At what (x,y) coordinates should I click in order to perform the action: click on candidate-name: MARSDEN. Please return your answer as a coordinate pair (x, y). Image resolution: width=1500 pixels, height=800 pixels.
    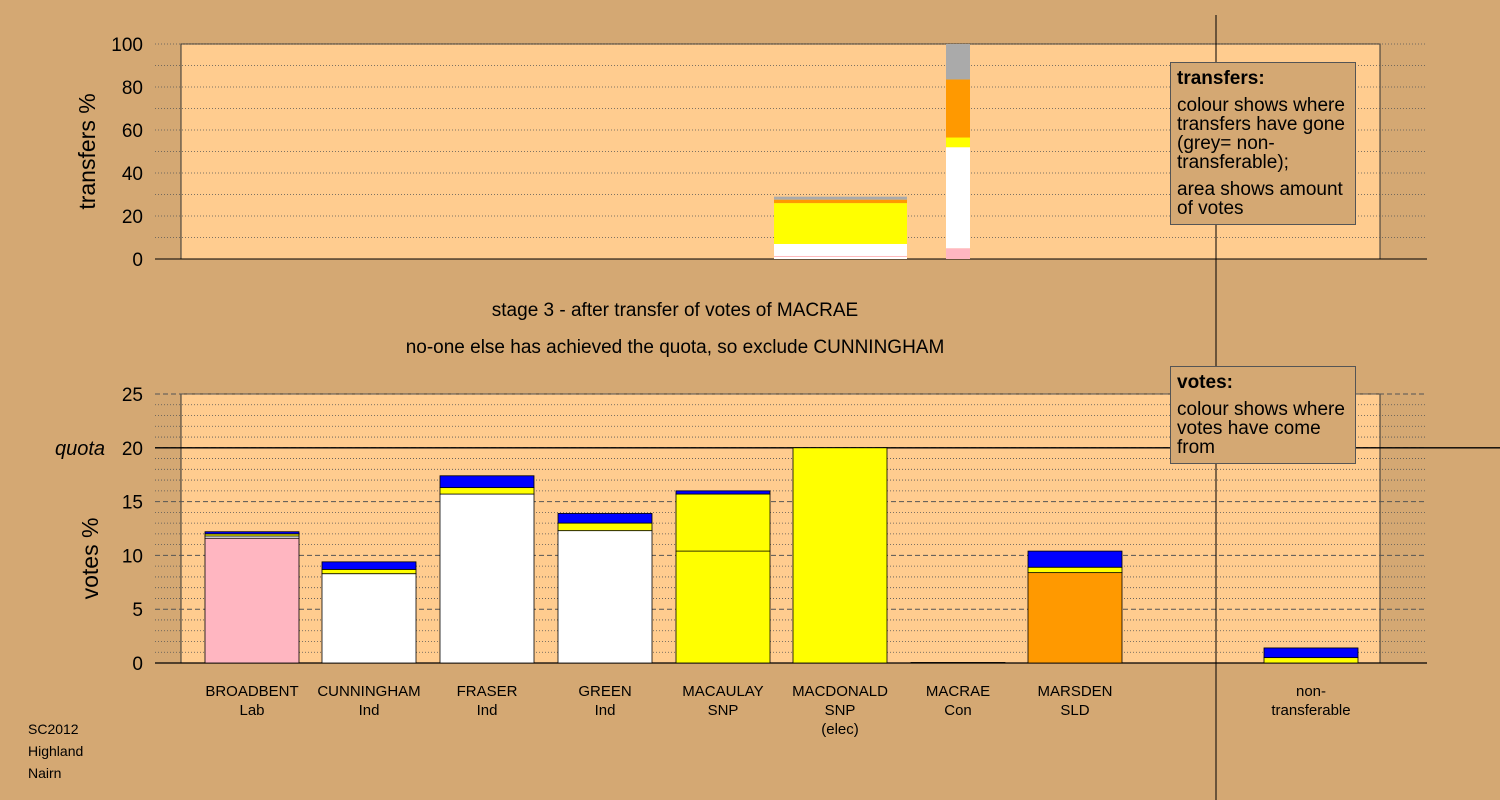
    Looking at the image, I should click on (1075, 691).